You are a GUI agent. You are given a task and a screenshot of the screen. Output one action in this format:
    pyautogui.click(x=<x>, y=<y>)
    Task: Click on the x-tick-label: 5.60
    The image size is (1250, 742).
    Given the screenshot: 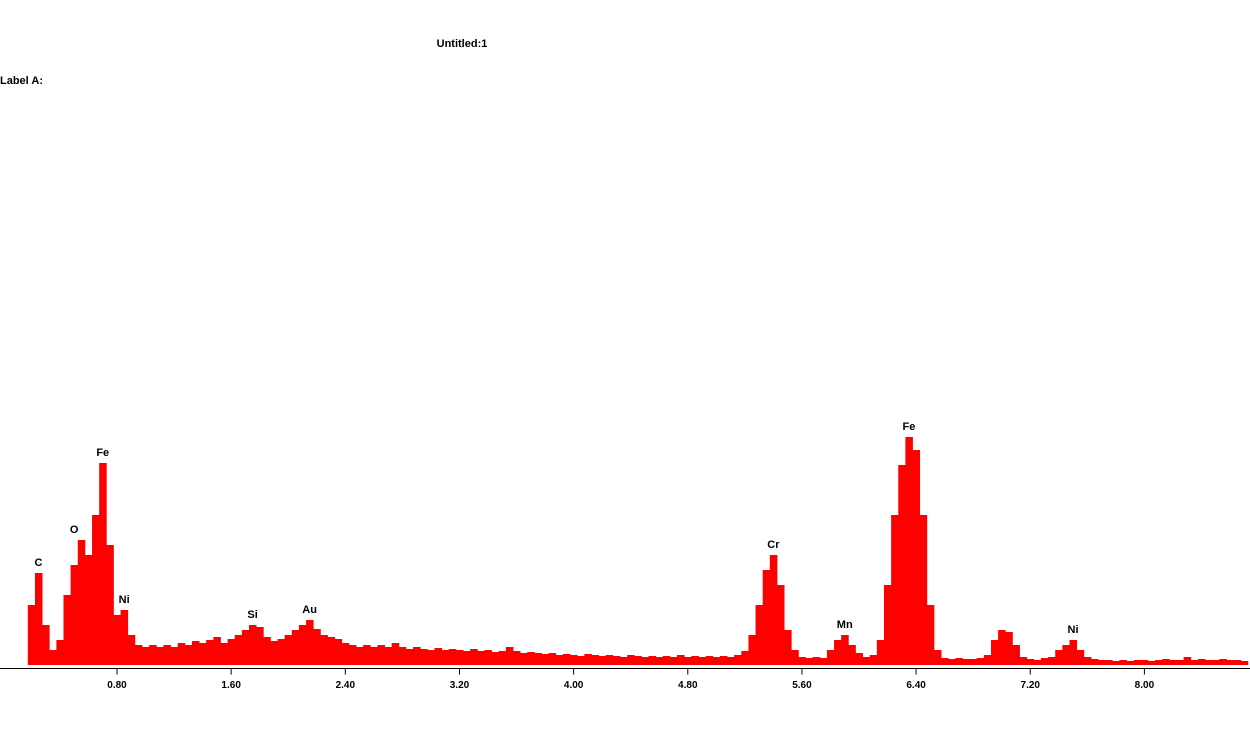 What is the action you would take?
    pyautogui.click(x=802, y=685)
    